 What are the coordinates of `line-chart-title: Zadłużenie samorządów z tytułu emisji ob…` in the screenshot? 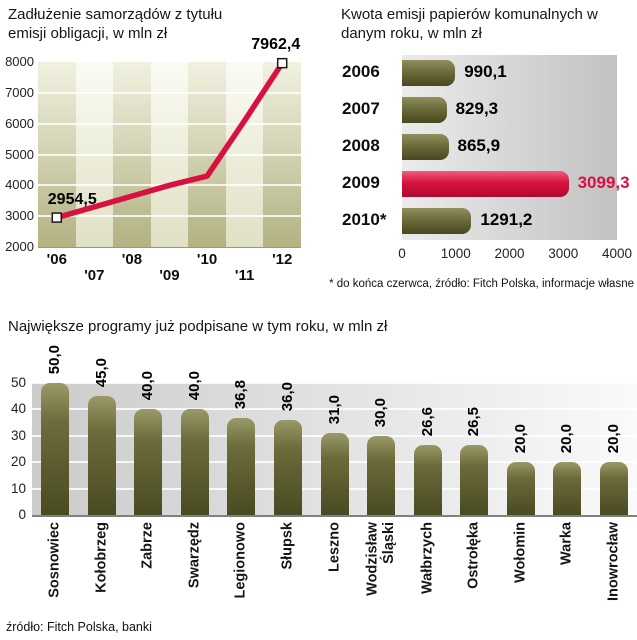 It's located at (115, 24).